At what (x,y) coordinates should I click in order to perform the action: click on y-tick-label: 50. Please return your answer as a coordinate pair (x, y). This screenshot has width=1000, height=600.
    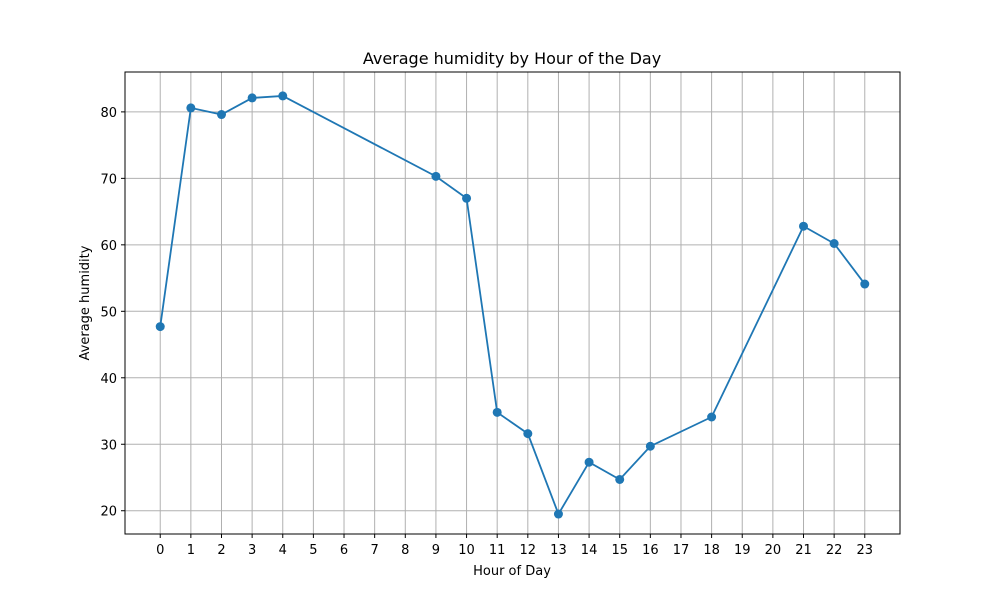
    Looking at the image, I should click on (108, 312).